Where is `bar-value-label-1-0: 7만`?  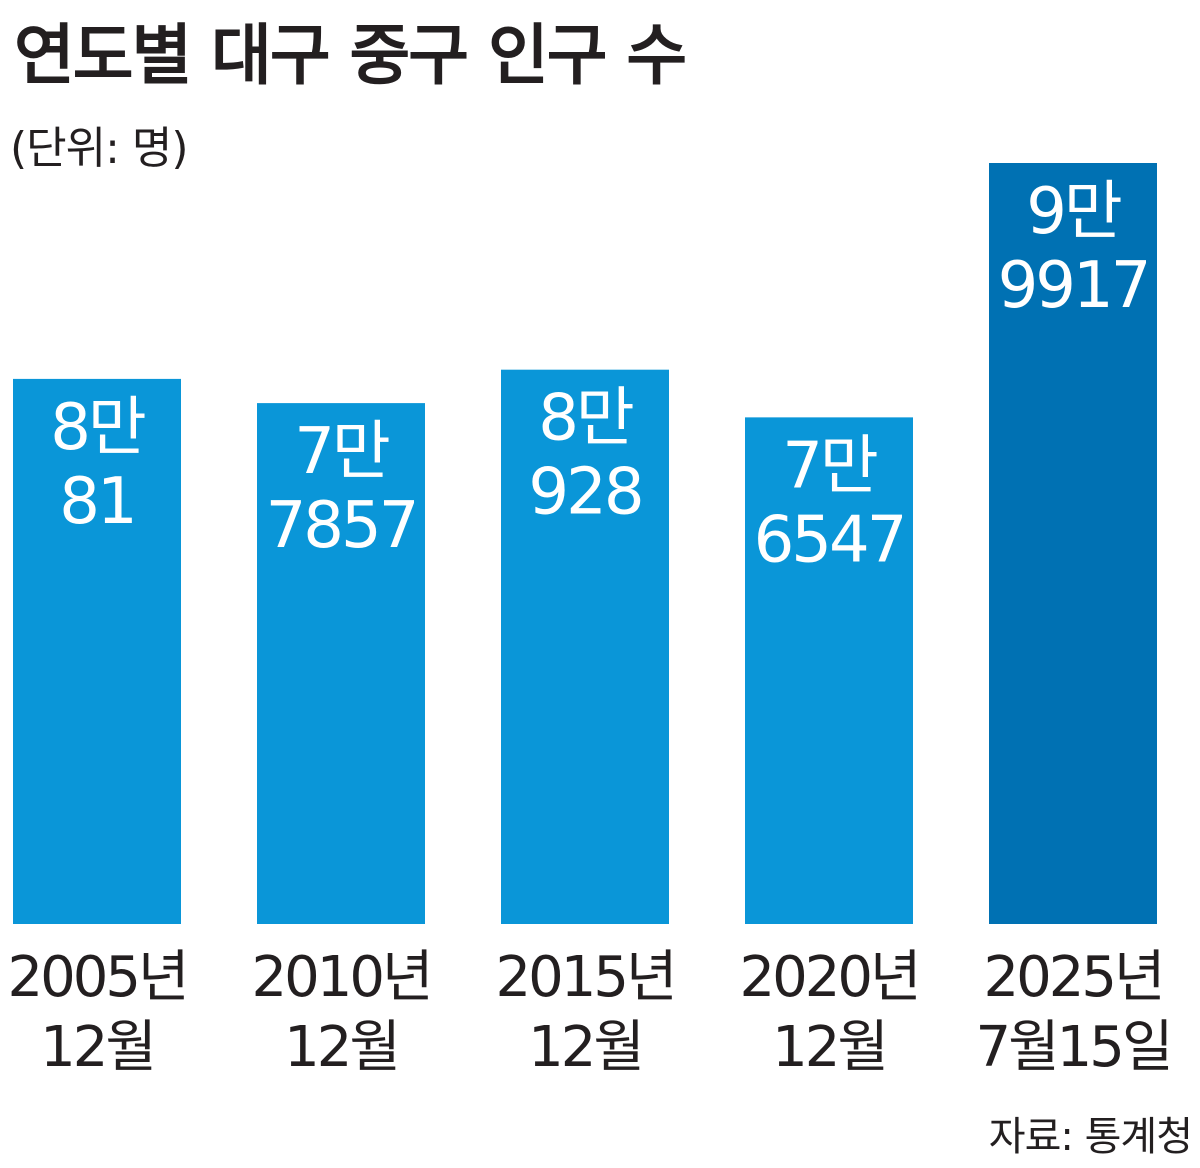
bar-value-label-1-0: 7만 is located at coordinates (341, 452).